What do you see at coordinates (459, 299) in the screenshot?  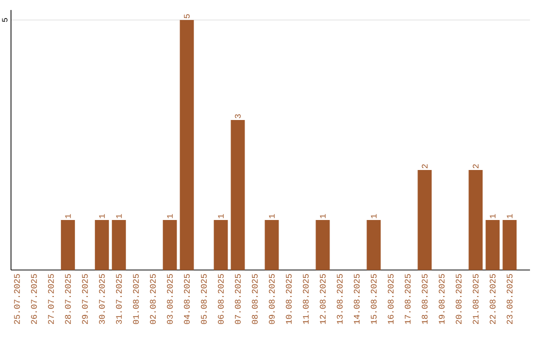 I see `x-tick-label: 20.08.2025` at bounding box center [459, 299].